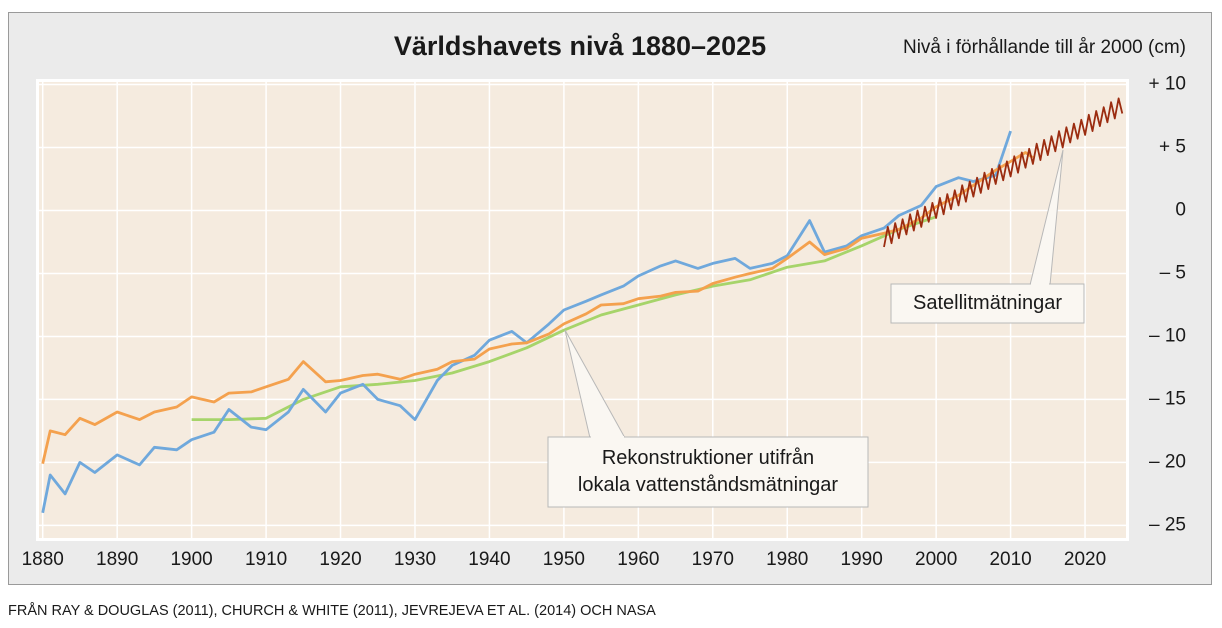 The width and height of the screenshot is (1222, 628). Describe the element at coordinates (708, 458) in the screenshot. I see `annotation: Rekonstruktioner utifrån` at that location.